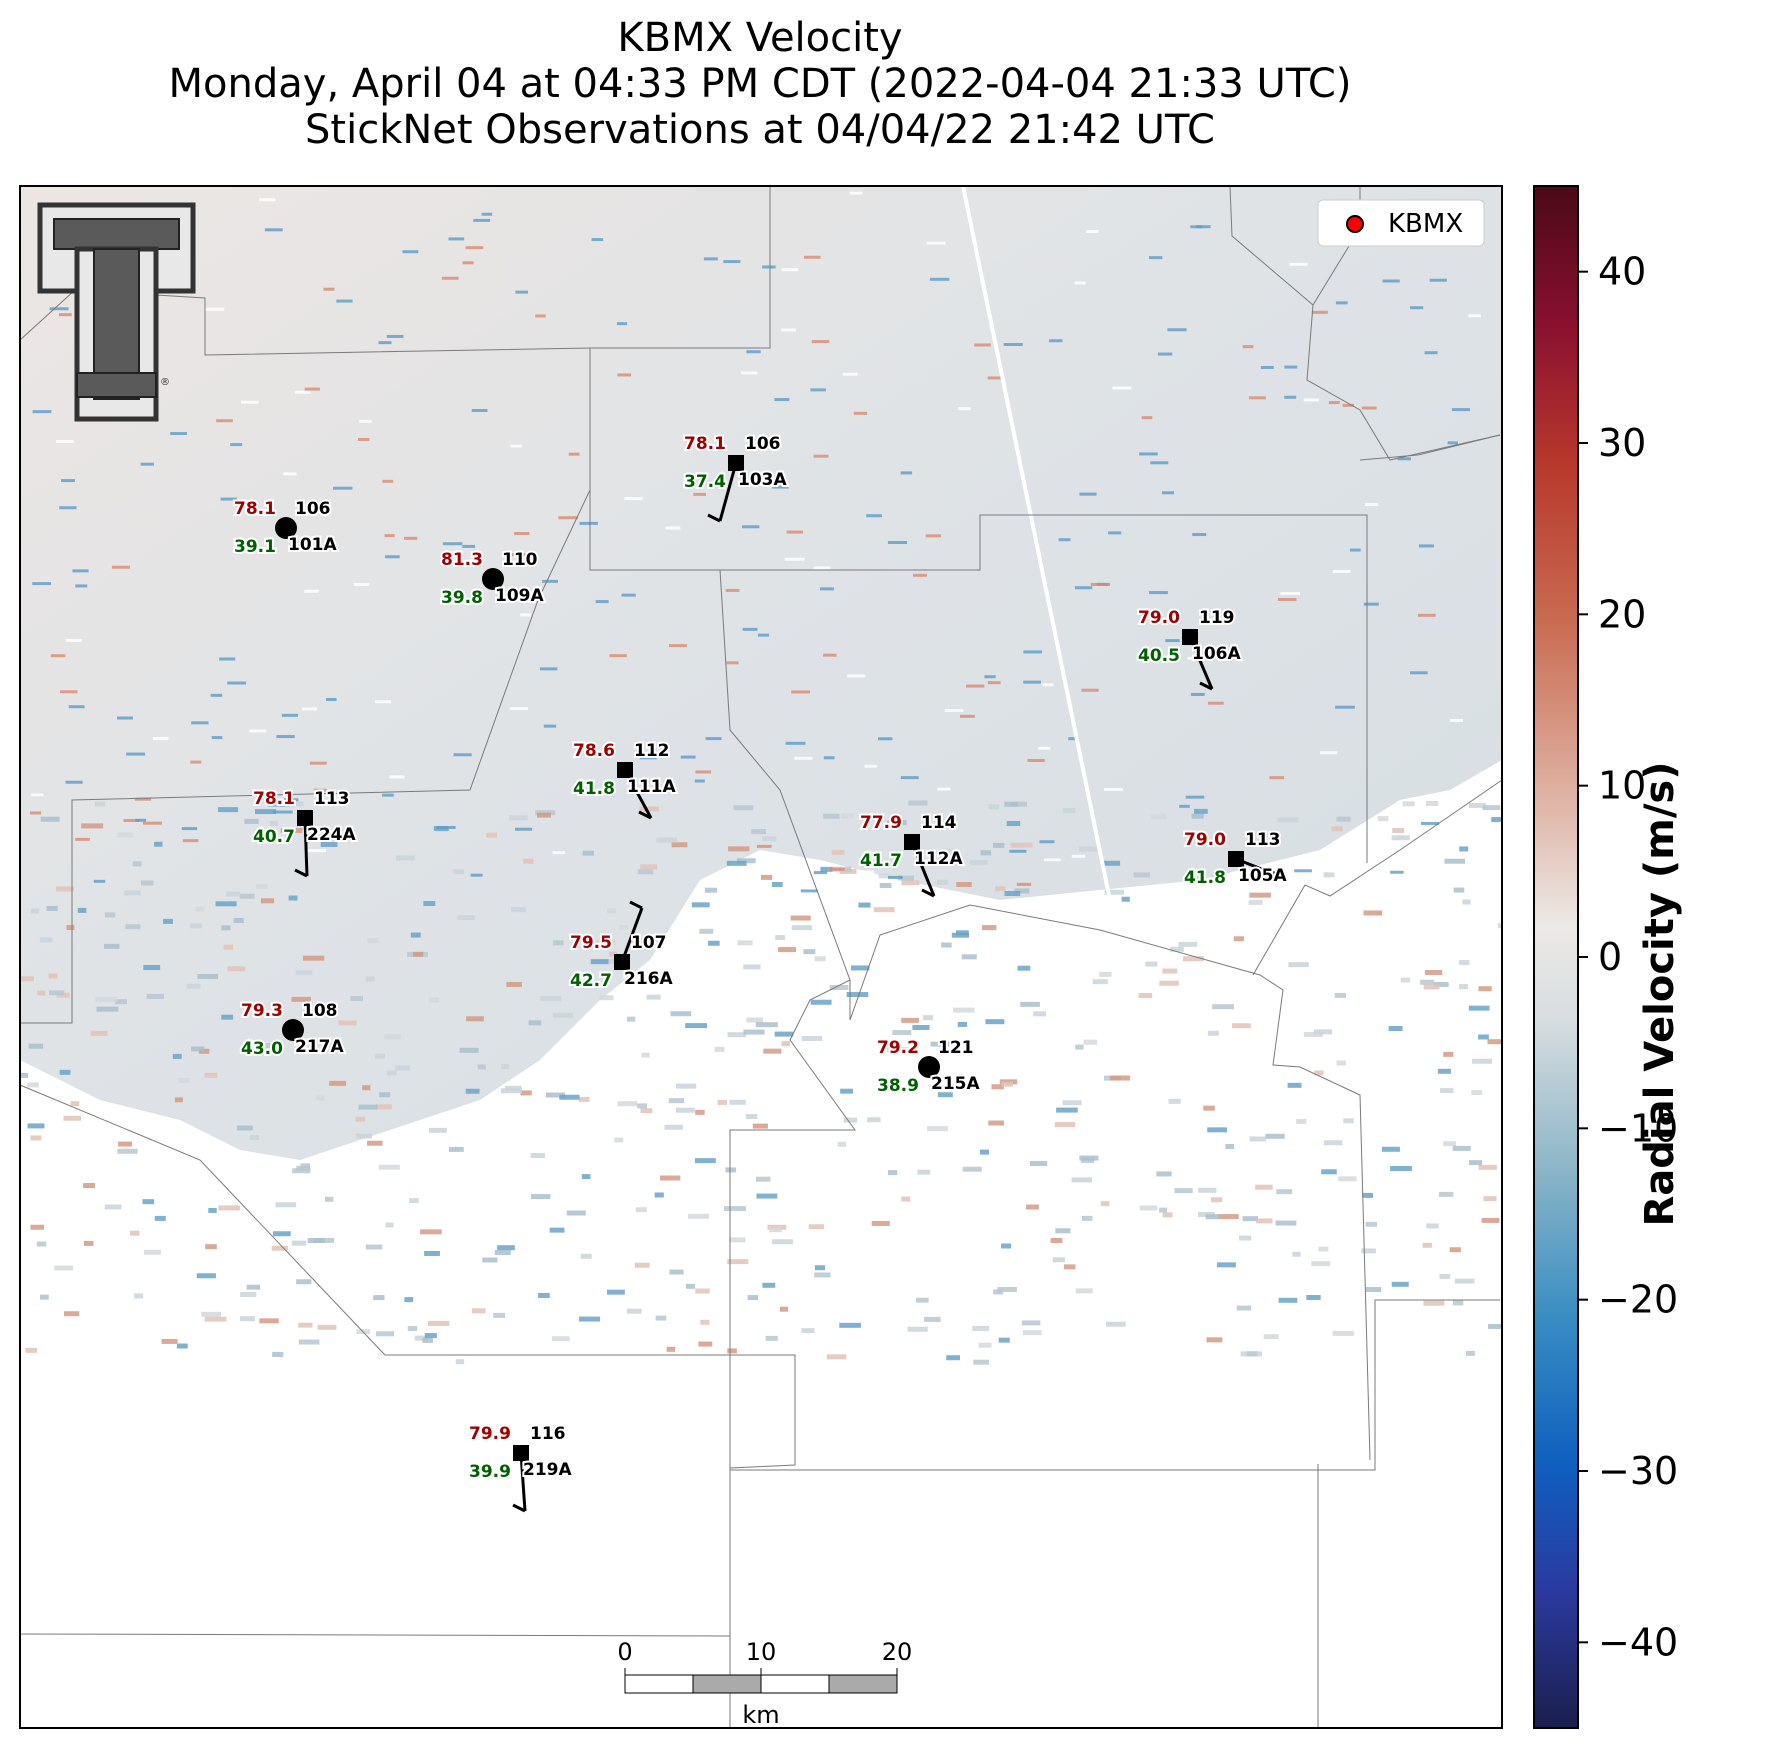 The height and width of the screenshot is (1743, 1773). Describe the element at coordinates (490, 1472) in the screenshot. I see `station-wind-speed: 39.9` at that location.